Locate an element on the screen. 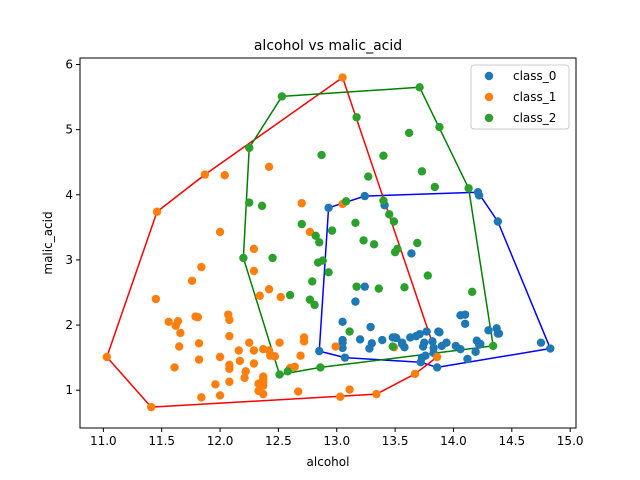 The image size is (640, 480). legend-box is located at coordinates (520, 97).